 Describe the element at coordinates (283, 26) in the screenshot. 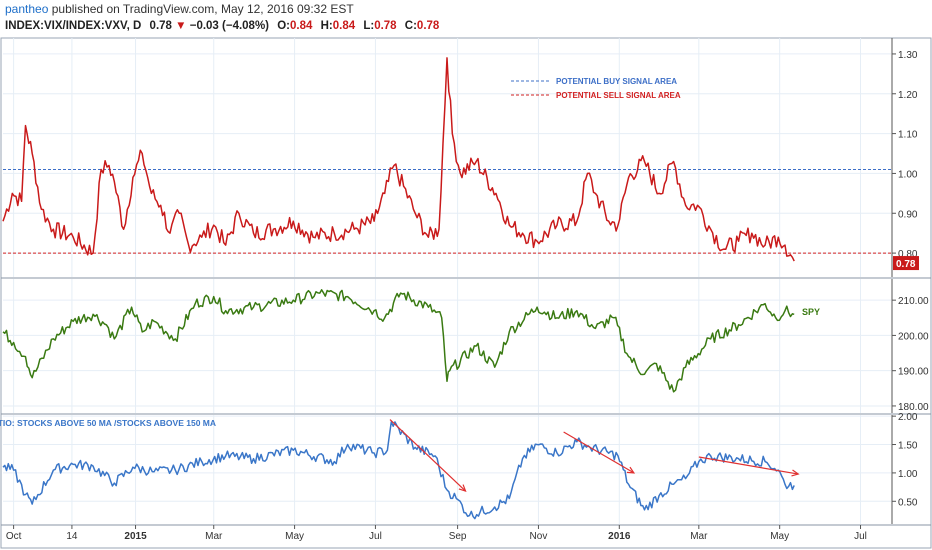

I see `open-label: O:` at that location.